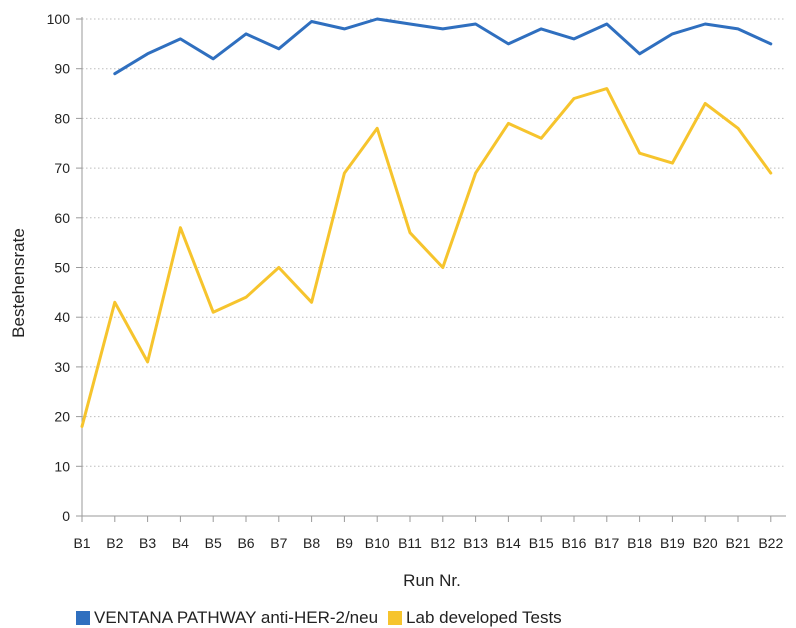 Image resolution: width=796 pixels, height=628 pixels. Describe the element at coordinates (236, 617) in the screenshot. I see `legend-label-ventana: VENTANA PATHWAY anti-HER-2/neu` at that location.